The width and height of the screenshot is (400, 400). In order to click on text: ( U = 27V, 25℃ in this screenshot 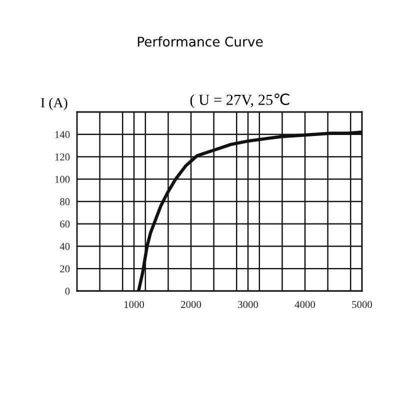, I will do `click(240, 101)`.